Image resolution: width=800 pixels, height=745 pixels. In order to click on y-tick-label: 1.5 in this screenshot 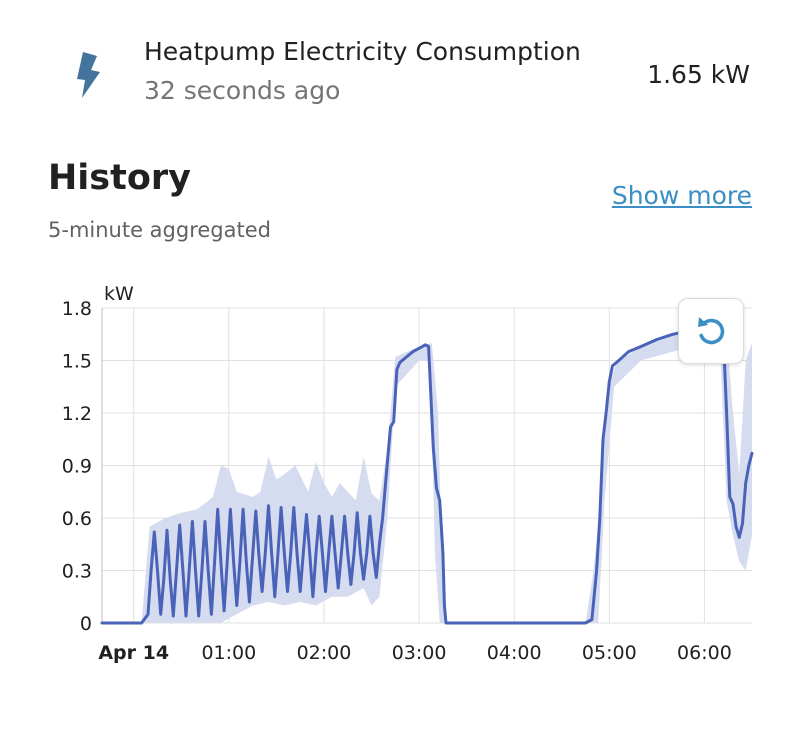, I will do `click(77, 362)`.